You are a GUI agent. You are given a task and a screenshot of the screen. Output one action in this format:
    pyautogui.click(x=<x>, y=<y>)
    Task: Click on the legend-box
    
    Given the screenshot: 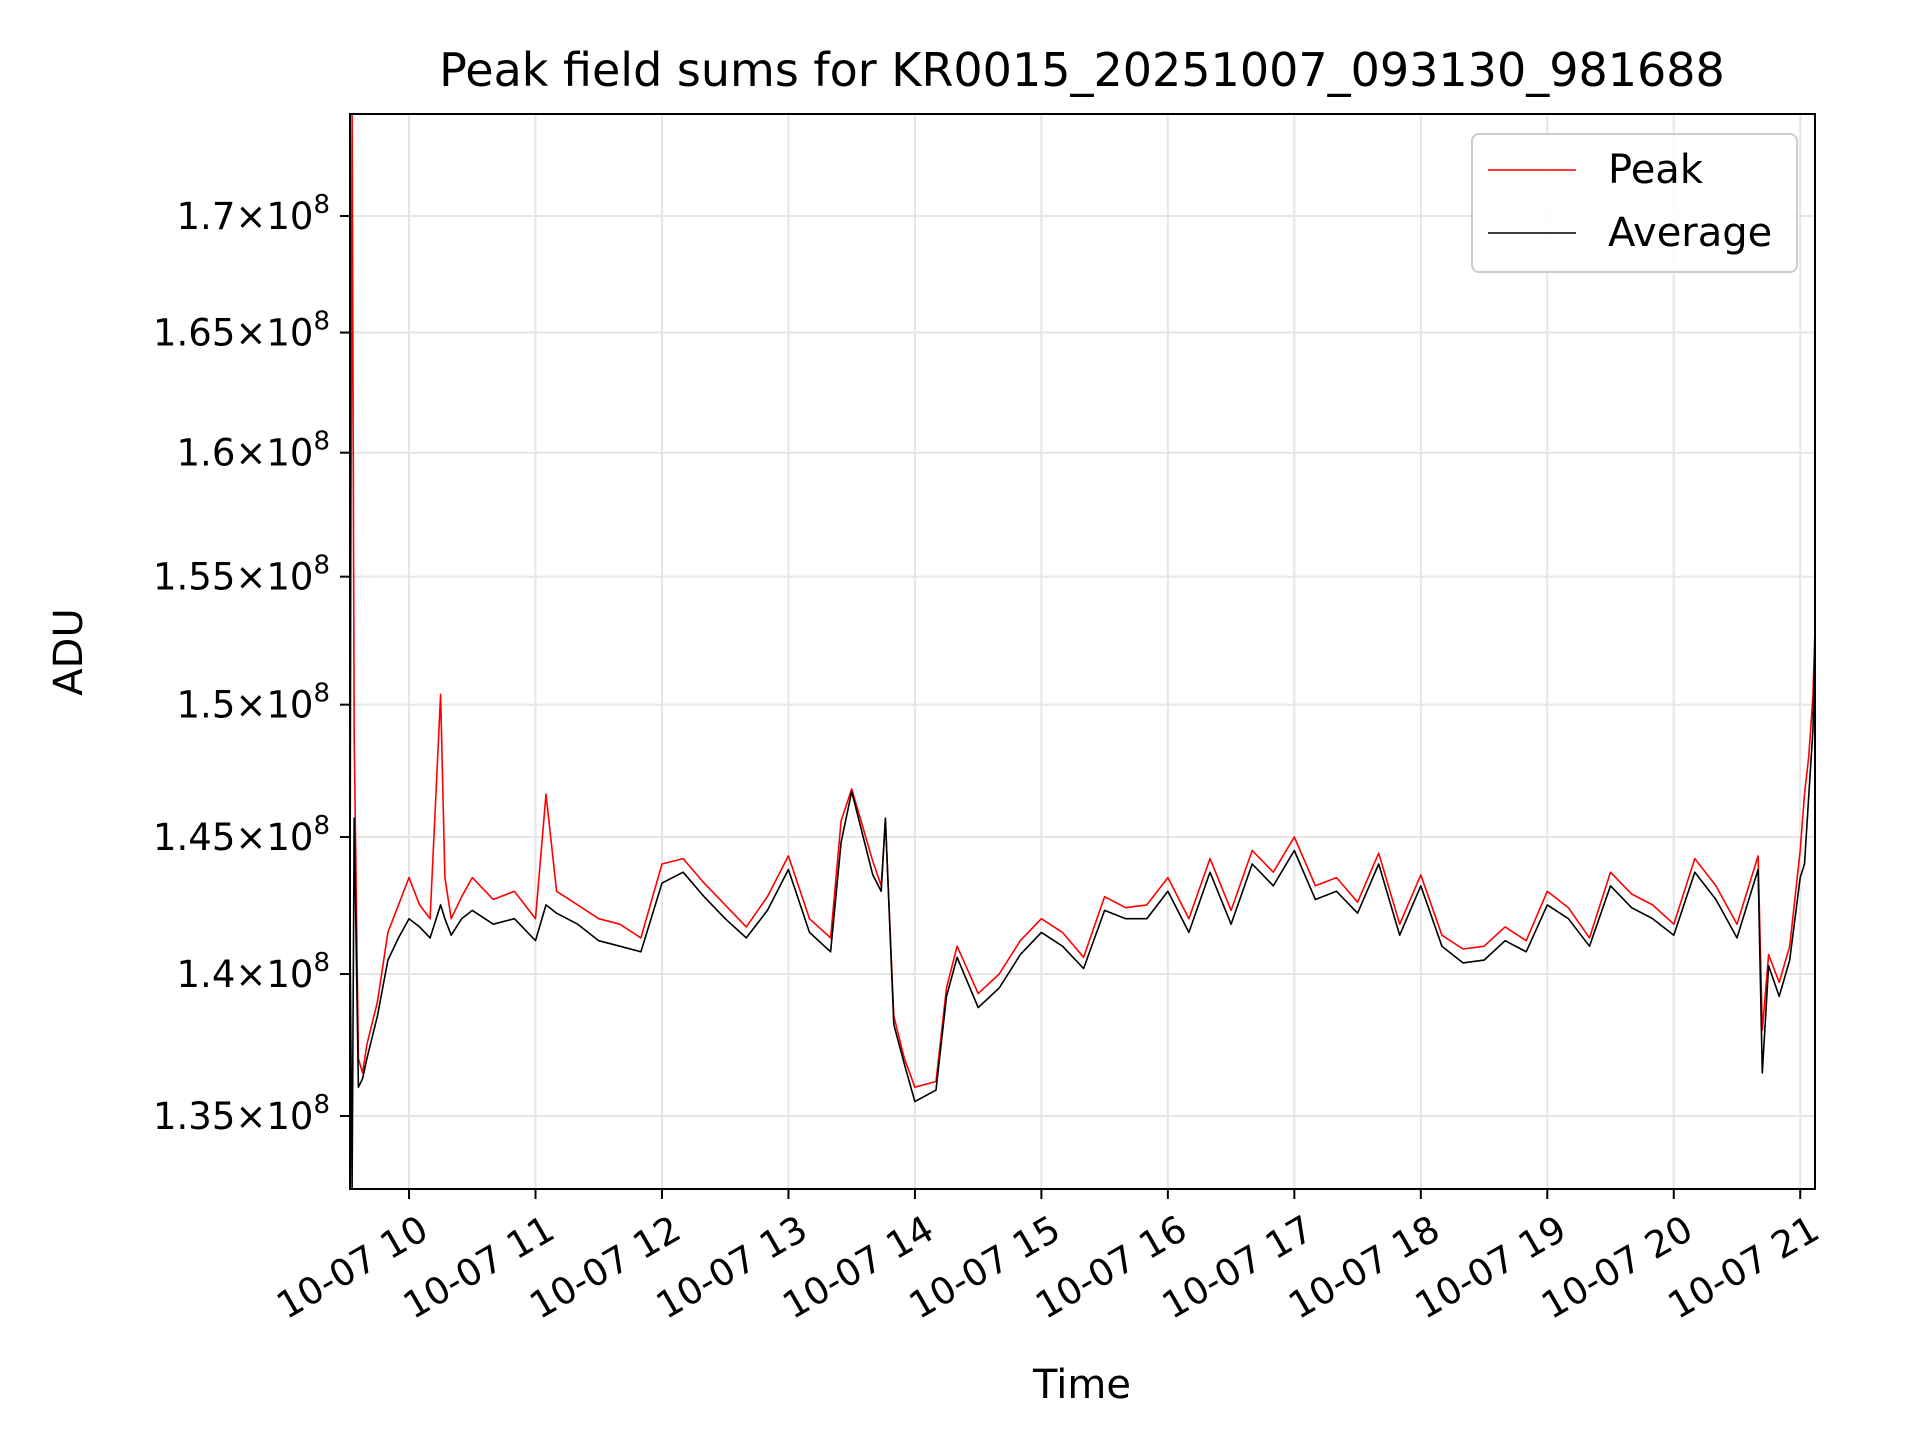 What is the action you would take?
    pyautogui.click(x=1634, y=203)
    